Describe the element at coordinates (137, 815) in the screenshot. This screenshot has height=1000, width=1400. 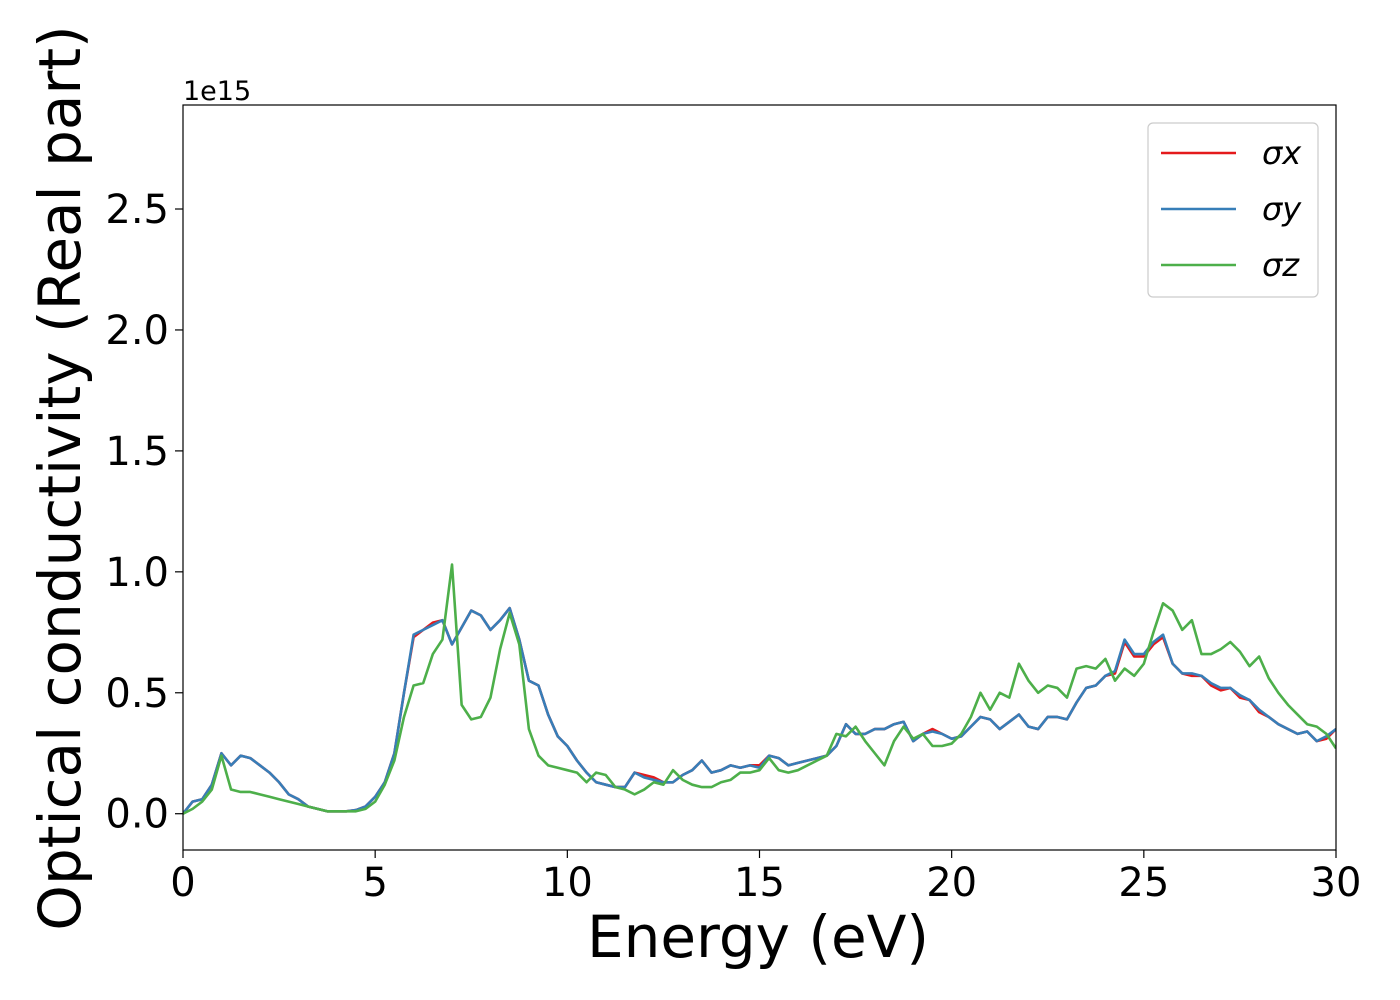
I see `y-tick-label: 0.0` at that location.